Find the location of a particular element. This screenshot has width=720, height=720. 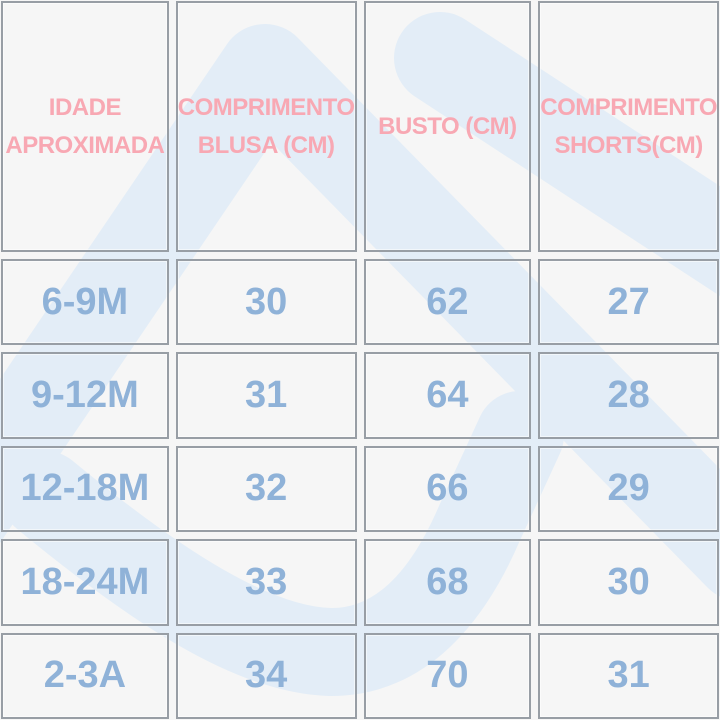

table-cell-blusa: 32 is located at coordinates (266, 489).